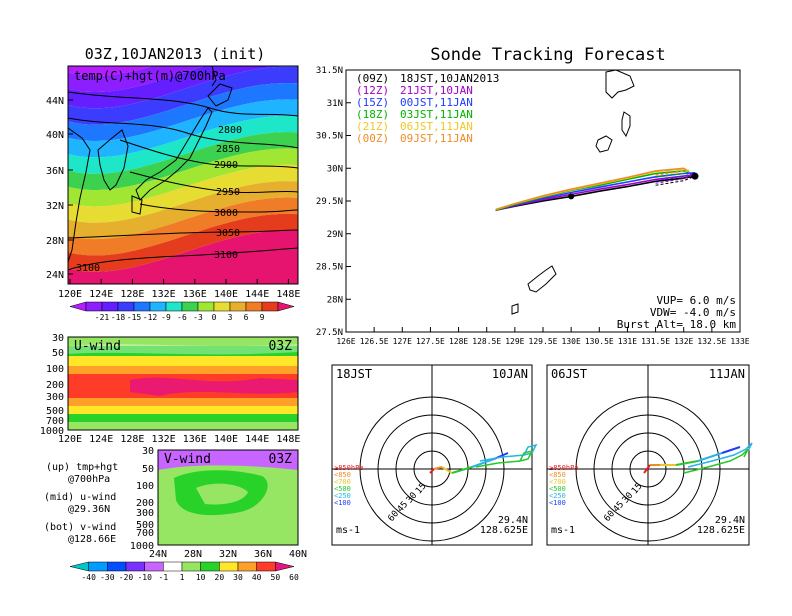 The width and height of the screenshot is (792, 616). Describe the element at coordinates (174, 154) in the screenshot. I see `japan-honshu` at that location.